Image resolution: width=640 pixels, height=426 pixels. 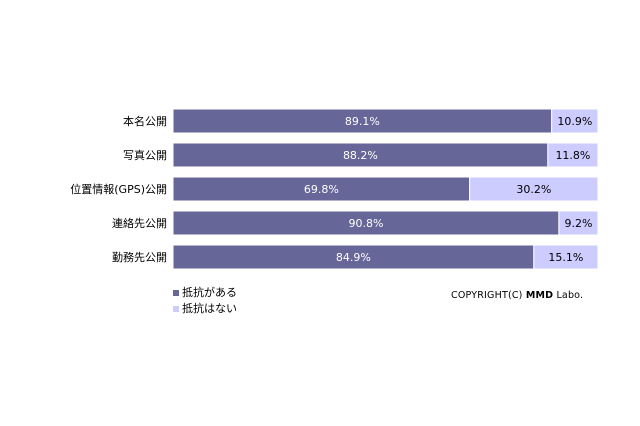 I want to click on data-label-0-3: 90.8%, so click(x=365, y=223).